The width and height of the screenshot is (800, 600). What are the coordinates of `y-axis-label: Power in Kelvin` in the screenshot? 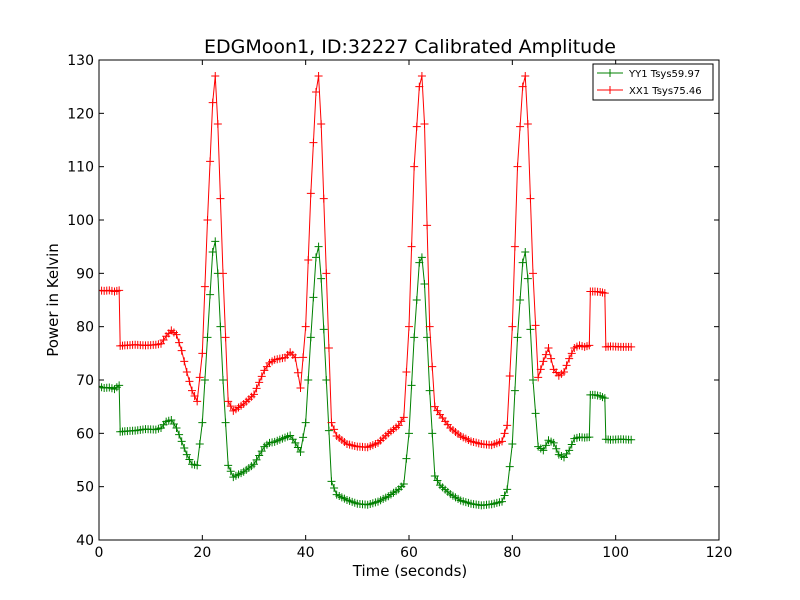 It's located at (53, 300).